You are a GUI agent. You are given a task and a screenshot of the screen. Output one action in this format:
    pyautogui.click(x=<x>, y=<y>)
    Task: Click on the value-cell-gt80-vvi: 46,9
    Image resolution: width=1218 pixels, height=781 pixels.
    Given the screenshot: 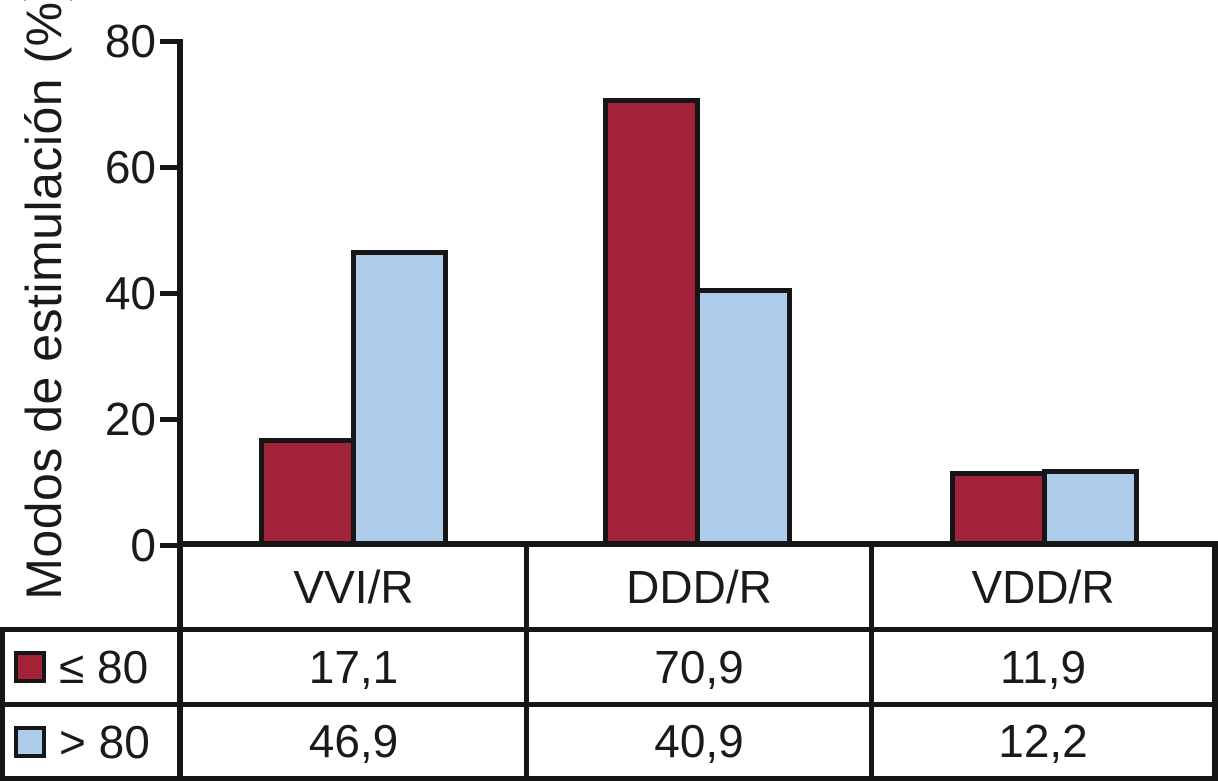 What is the action you would take?
    pyautogui.click(x=353, y=741)
    